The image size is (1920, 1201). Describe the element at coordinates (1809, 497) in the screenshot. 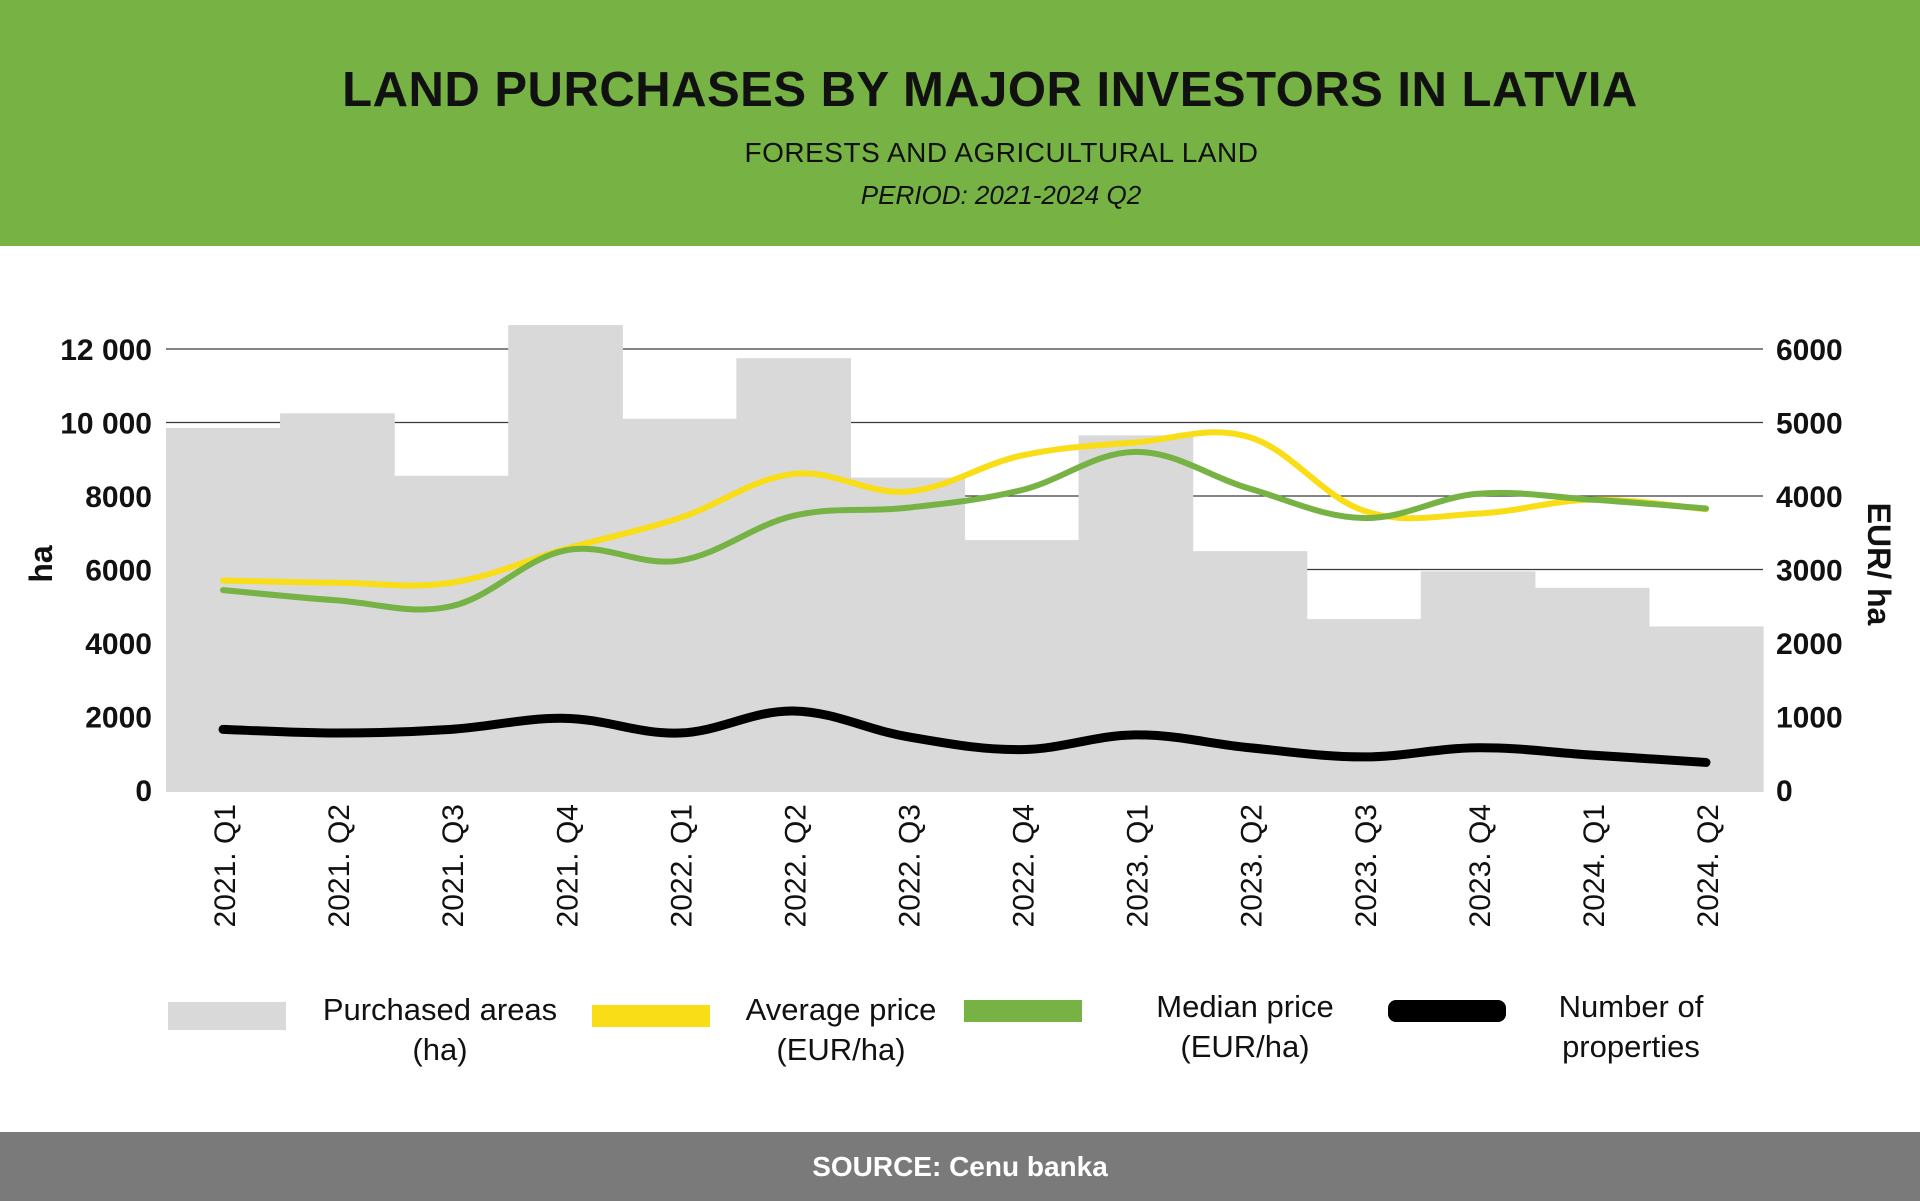

I see `y2-tick-label: 4000` at that location.